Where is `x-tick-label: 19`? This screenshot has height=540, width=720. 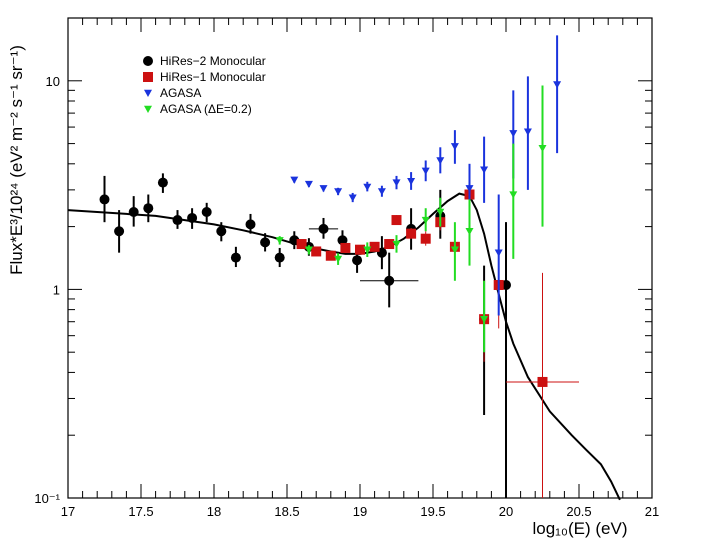
x-tick-label: 19 is located at coordinates (360, 511).